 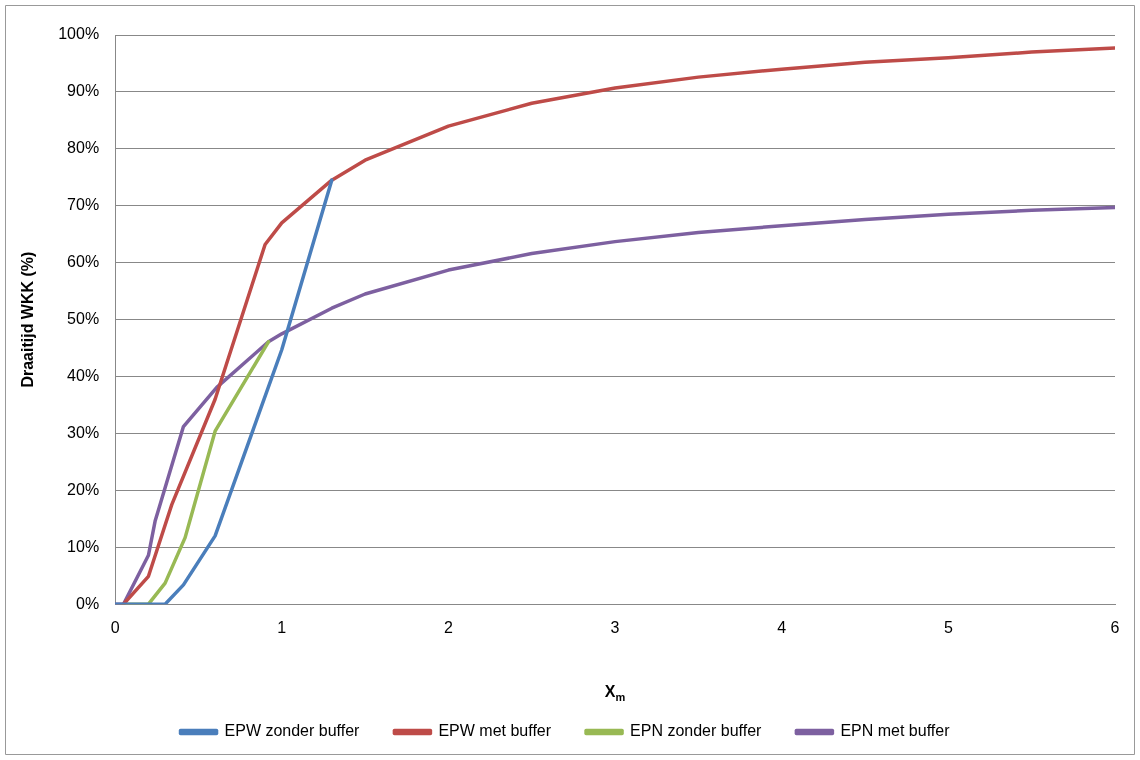 What do you see at coordinates (615, 627) in the screenshot?
I see `x-tick-label: 3` at bounding box center [615, 627].